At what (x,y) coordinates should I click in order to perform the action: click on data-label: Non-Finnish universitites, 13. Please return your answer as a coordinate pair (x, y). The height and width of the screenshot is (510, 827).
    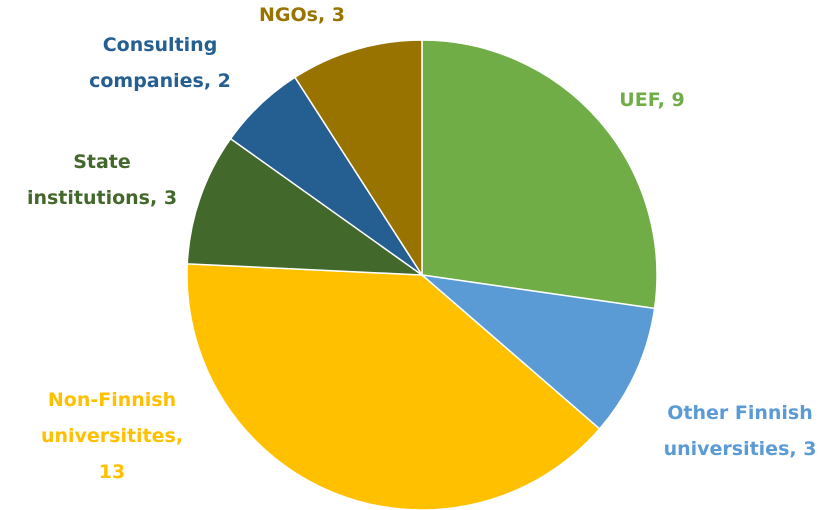
    Looking at the image, I should click on (112, 436).